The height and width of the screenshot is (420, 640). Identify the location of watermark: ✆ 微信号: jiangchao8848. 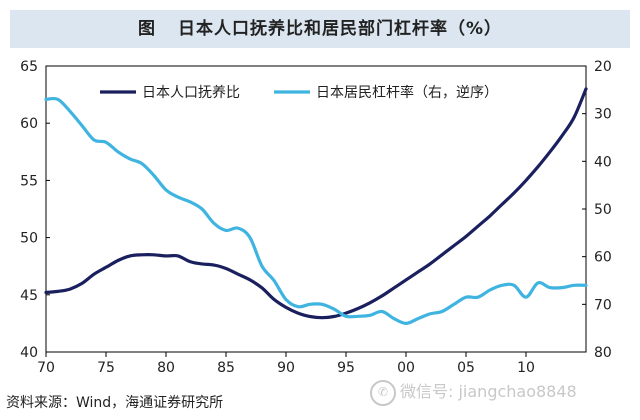
(473, 392).